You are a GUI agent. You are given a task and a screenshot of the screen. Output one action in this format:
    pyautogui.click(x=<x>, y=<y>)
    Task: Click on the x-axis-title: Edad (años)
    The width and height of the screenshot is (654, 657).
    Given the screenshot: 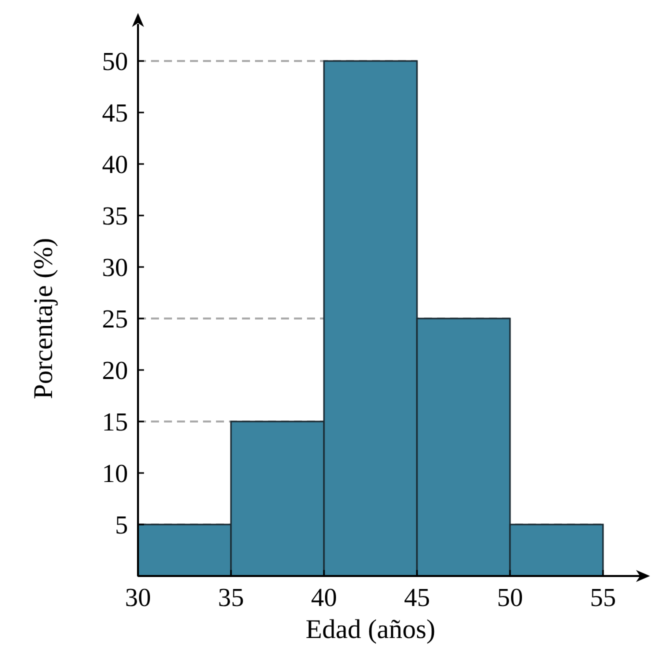 What is the action you would take?
    pyautogui.click(x=371, y=629)
    